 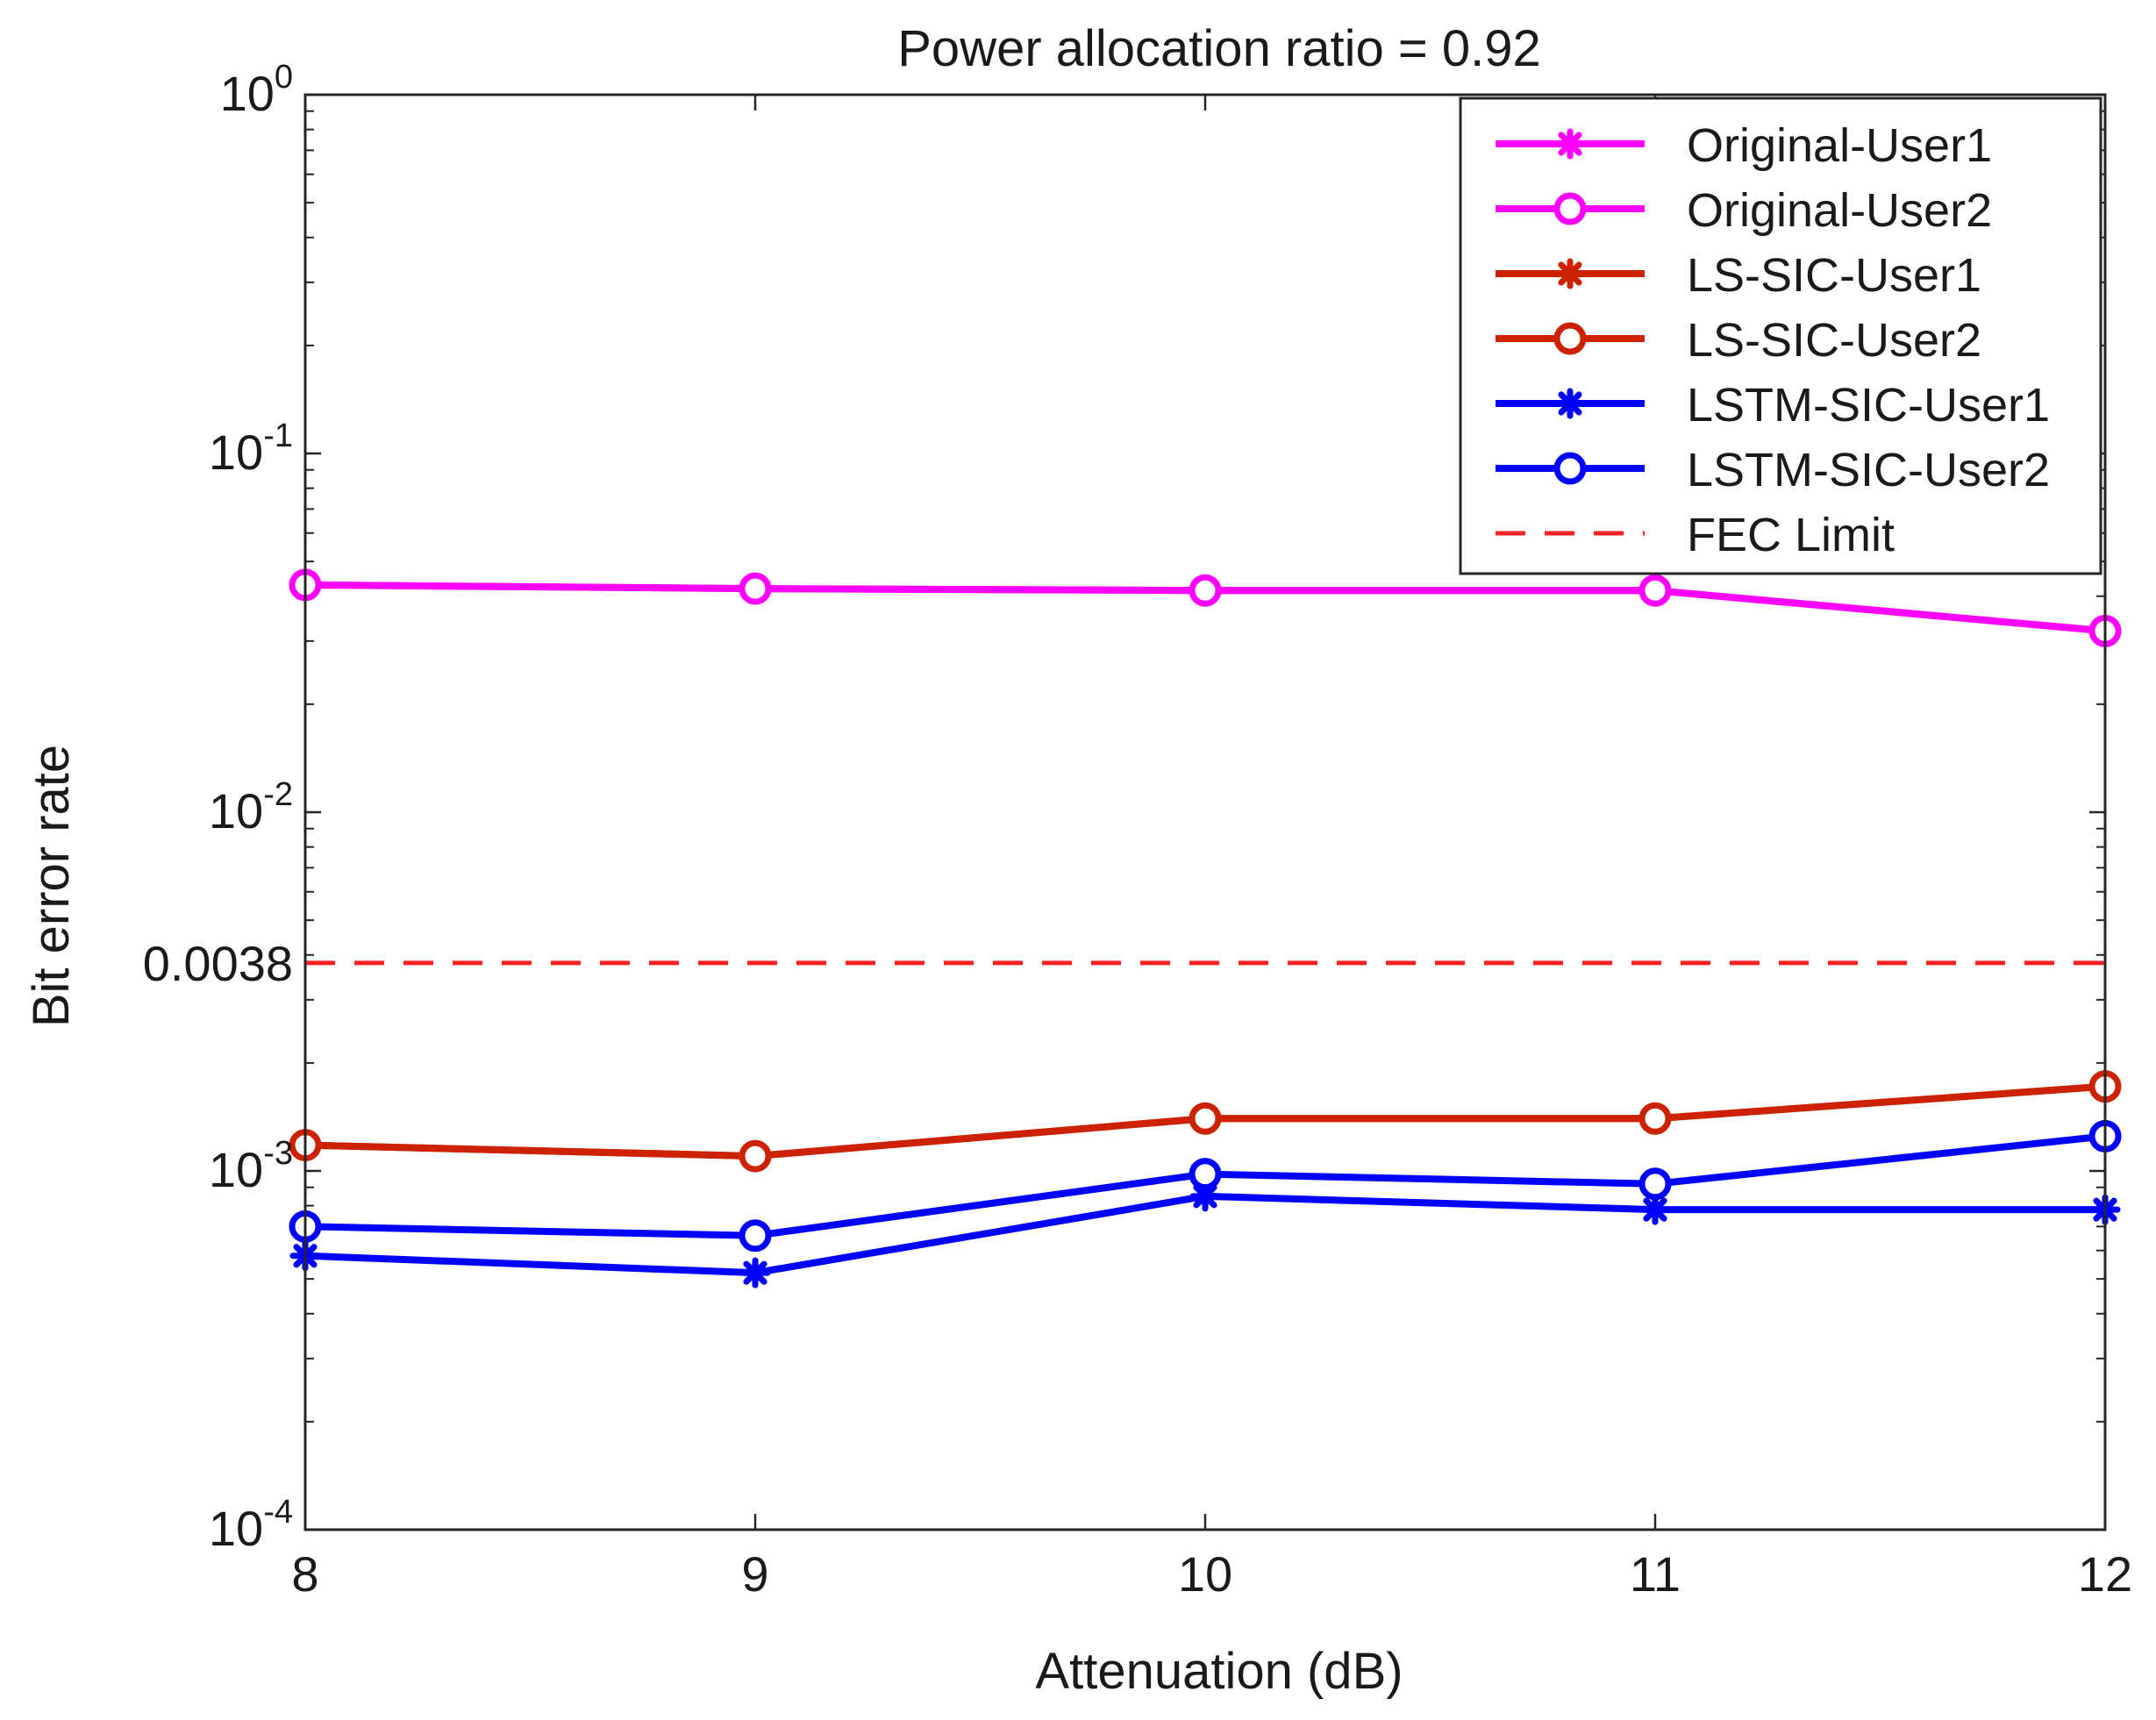 I want to click on y-tick-label: 10⁻¹, so click(x=251, y=449).